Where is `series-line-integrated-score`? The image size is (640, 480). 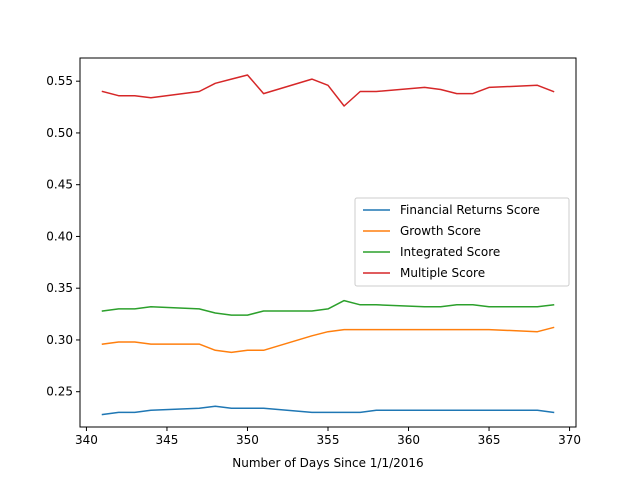
series-line-integrated-score is located at coordinates (328, 307).